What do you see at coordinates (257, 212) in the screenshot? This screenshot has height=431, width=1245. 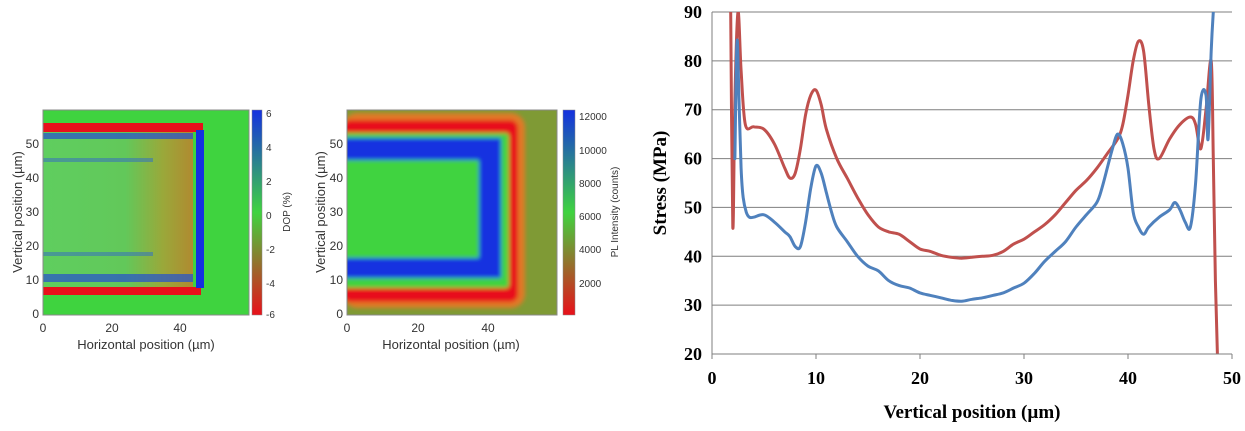 I see `dop-colorbar-scale` at bounding box center [257, 212].